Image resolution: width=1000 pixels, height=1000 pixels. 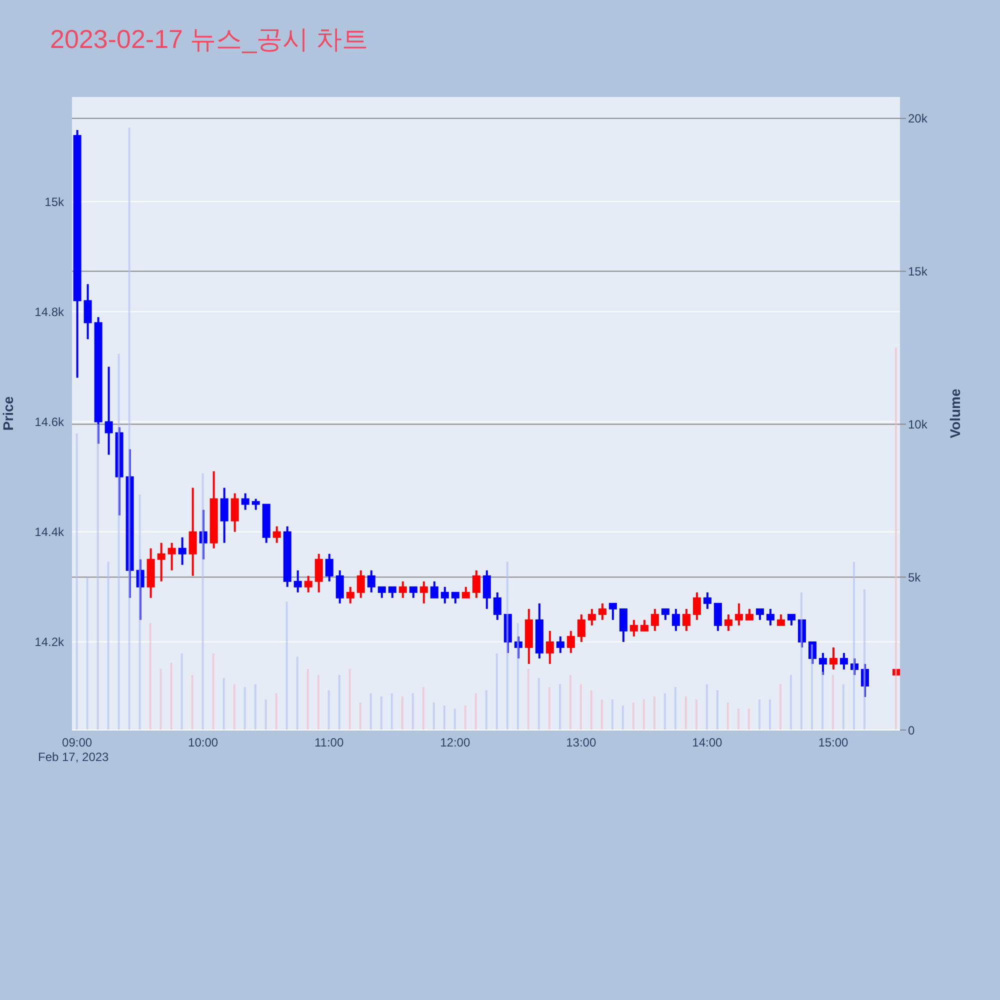 What do you see at coordinates (329, 743) in the screenshot?
I see `x-tick-label: 11:00` at bounding box center [329, 743].